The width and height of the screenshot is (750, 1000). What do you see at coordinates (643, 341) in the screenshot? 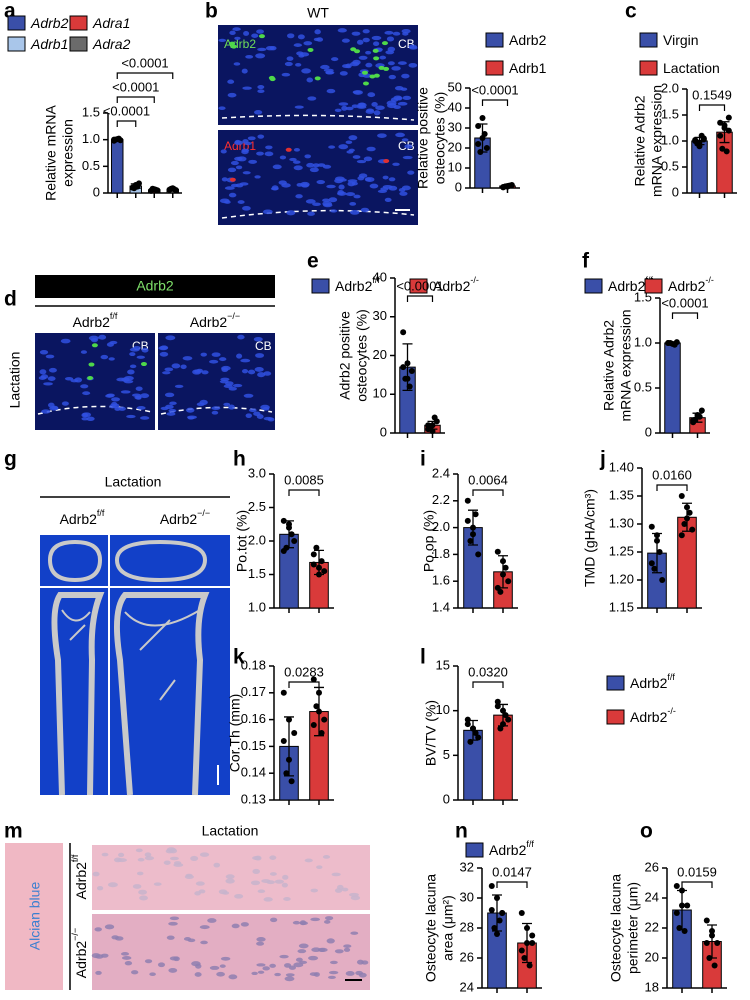
I see `y-tick-label: 1.0` at bounding box center [643, 341].